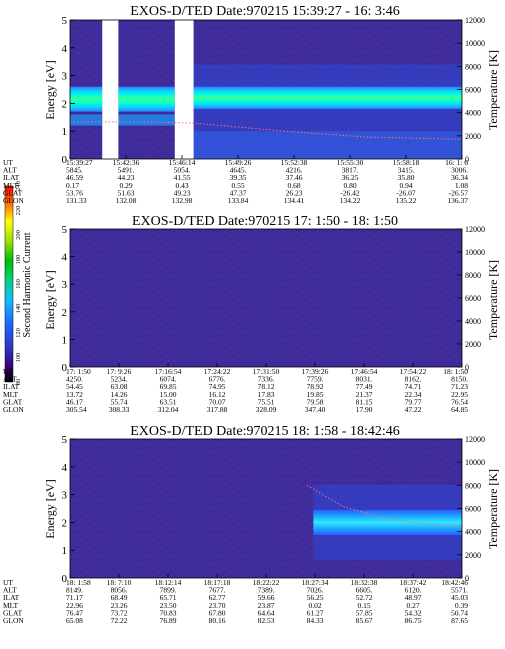  What do you see at coordinates (266, 130) in the screenshot?
I see `temperature-curve` at bounding box center [266, 130].